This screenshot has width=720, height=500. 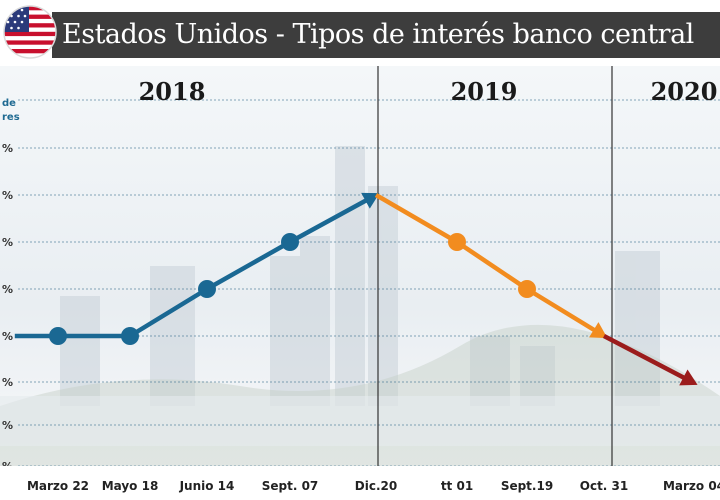 I want to click on y-axis-label-line-1: de, so click(x=9, y=103).